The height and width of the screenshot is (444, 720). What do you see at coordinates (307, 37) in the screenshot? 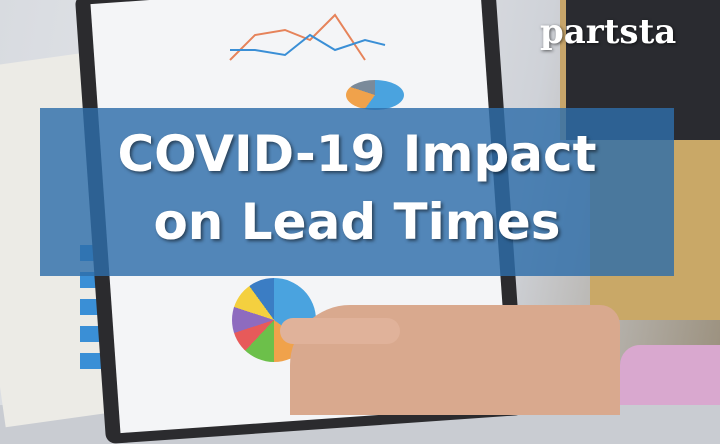
I see `line-chart-graphic` at bounding box center [307, 37].